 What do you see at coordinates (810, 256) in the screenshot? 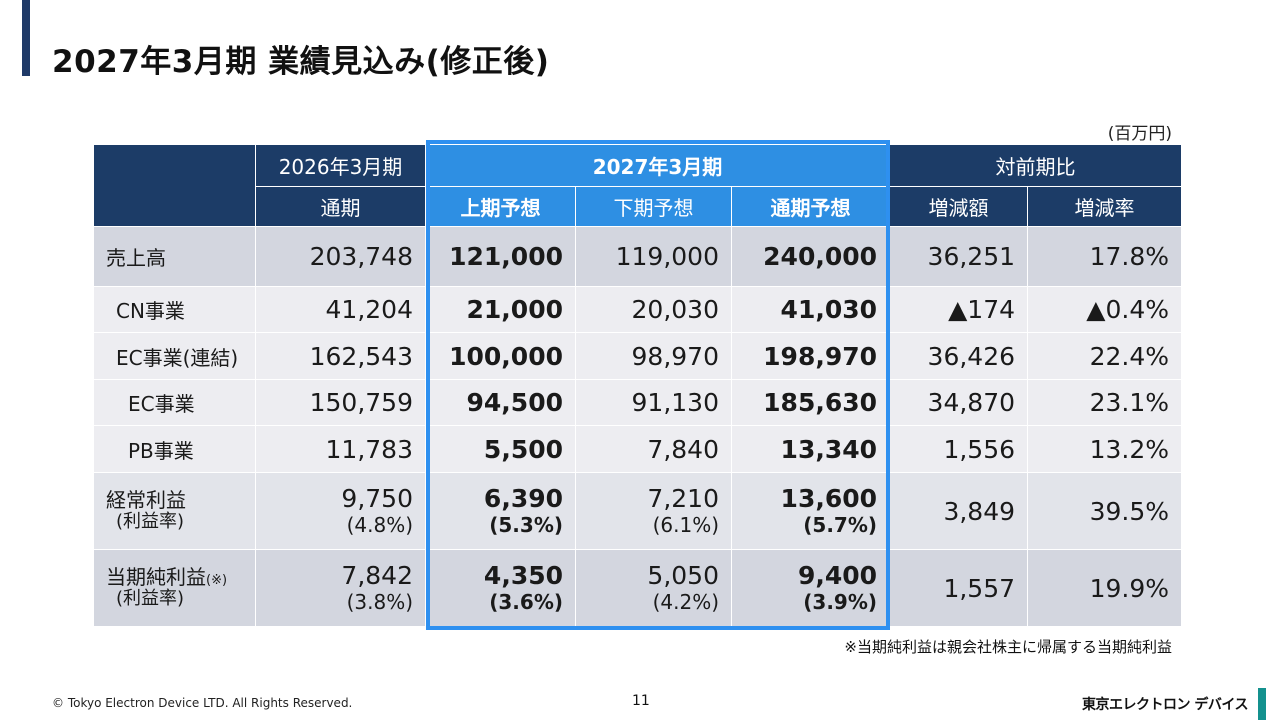
I see `cell-full-year: 240,000` at bounding box center [810, 256].